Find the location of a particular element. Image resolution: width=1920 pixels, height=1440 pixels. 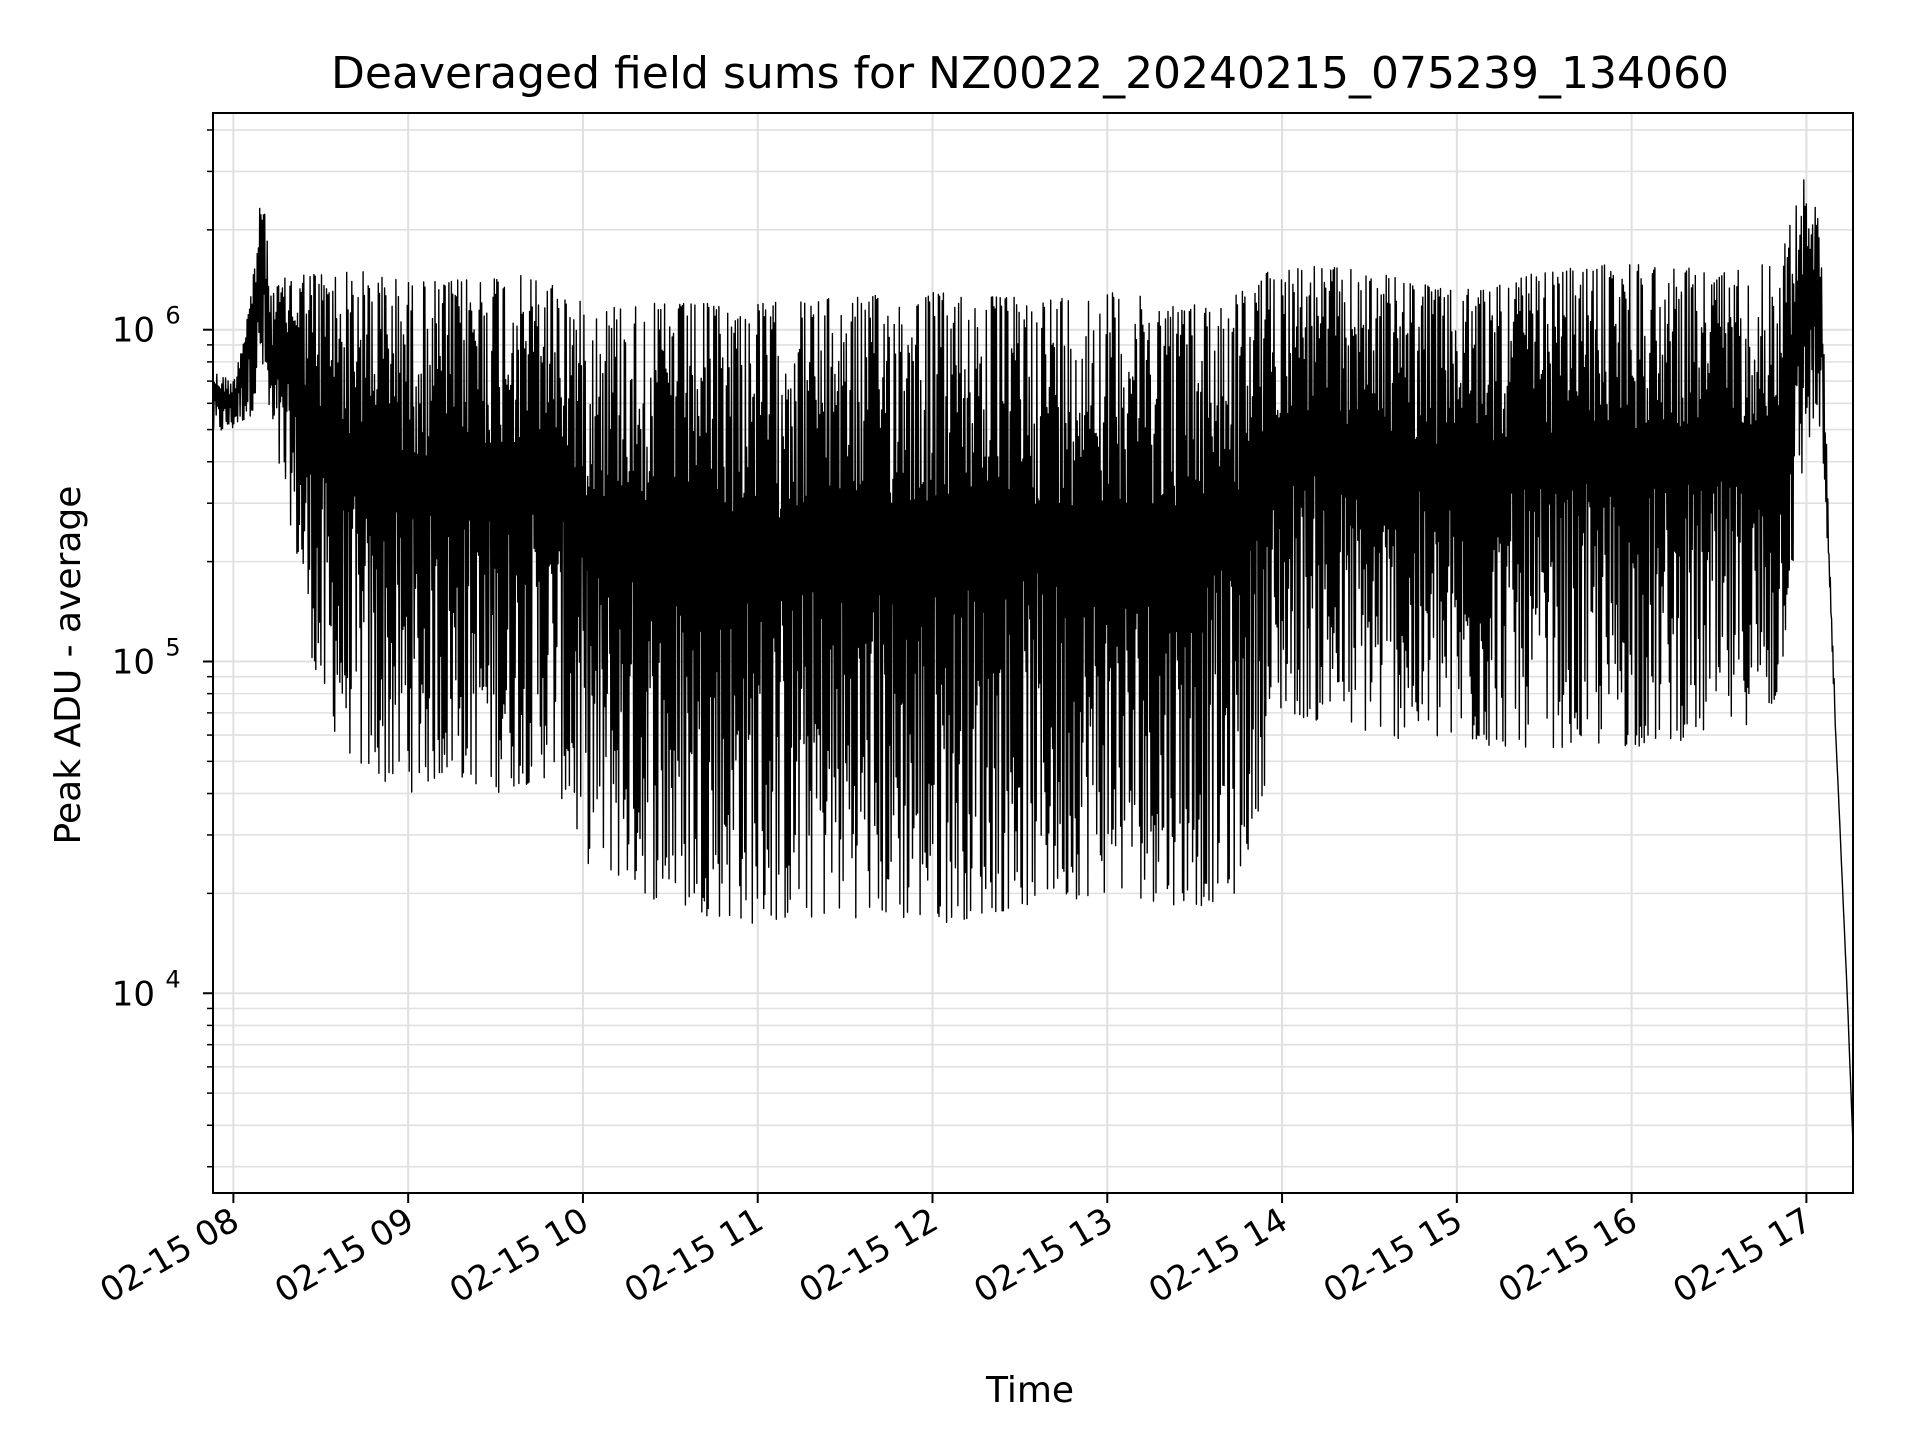

x-tick-label: 02-15 09 is located at coordinates (344, 1255).